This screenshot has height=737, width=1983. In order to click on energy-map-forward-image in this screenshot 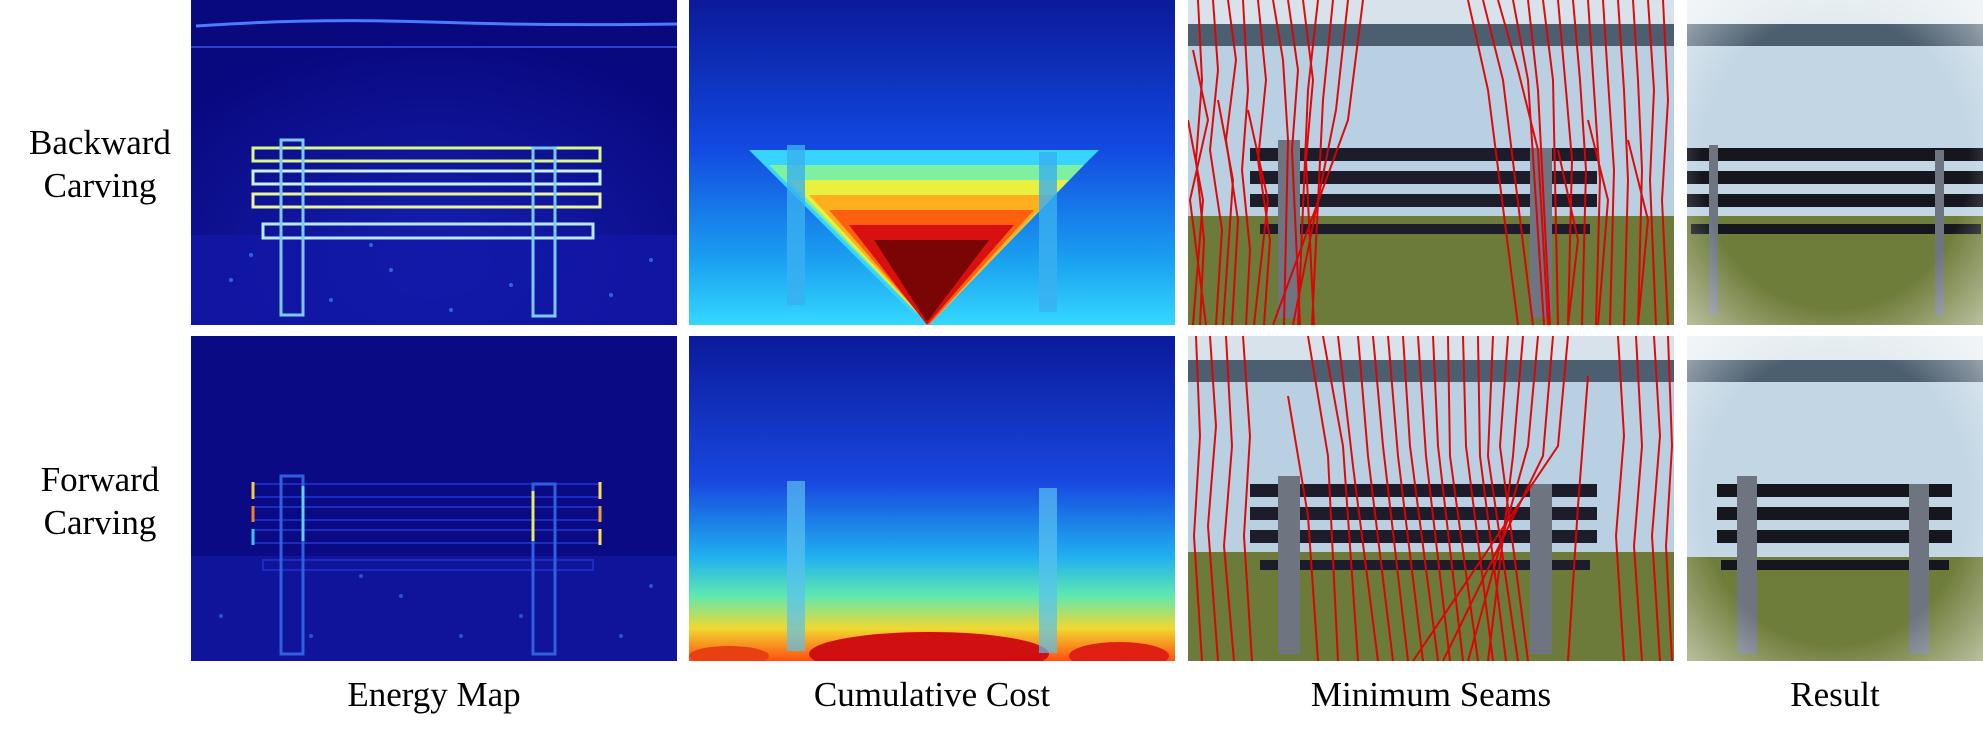, I will do `click(434, 498)`.